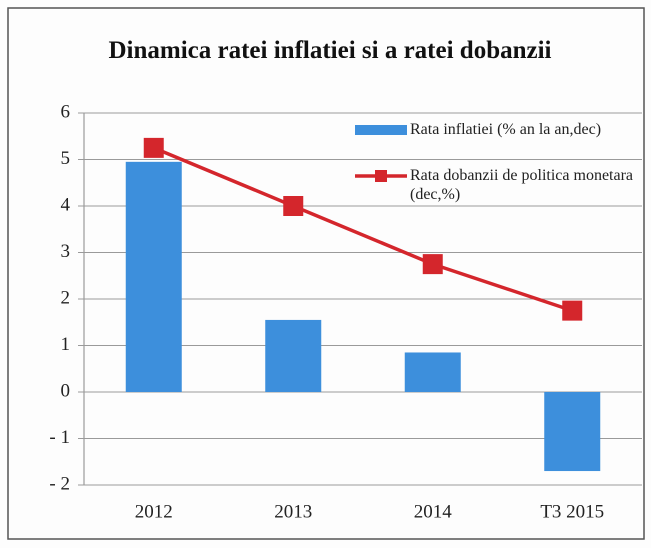 Image resolution: width=651 pixels, height=548 pixels. I want to click on y-tick-label: 1, so click(66, 344).